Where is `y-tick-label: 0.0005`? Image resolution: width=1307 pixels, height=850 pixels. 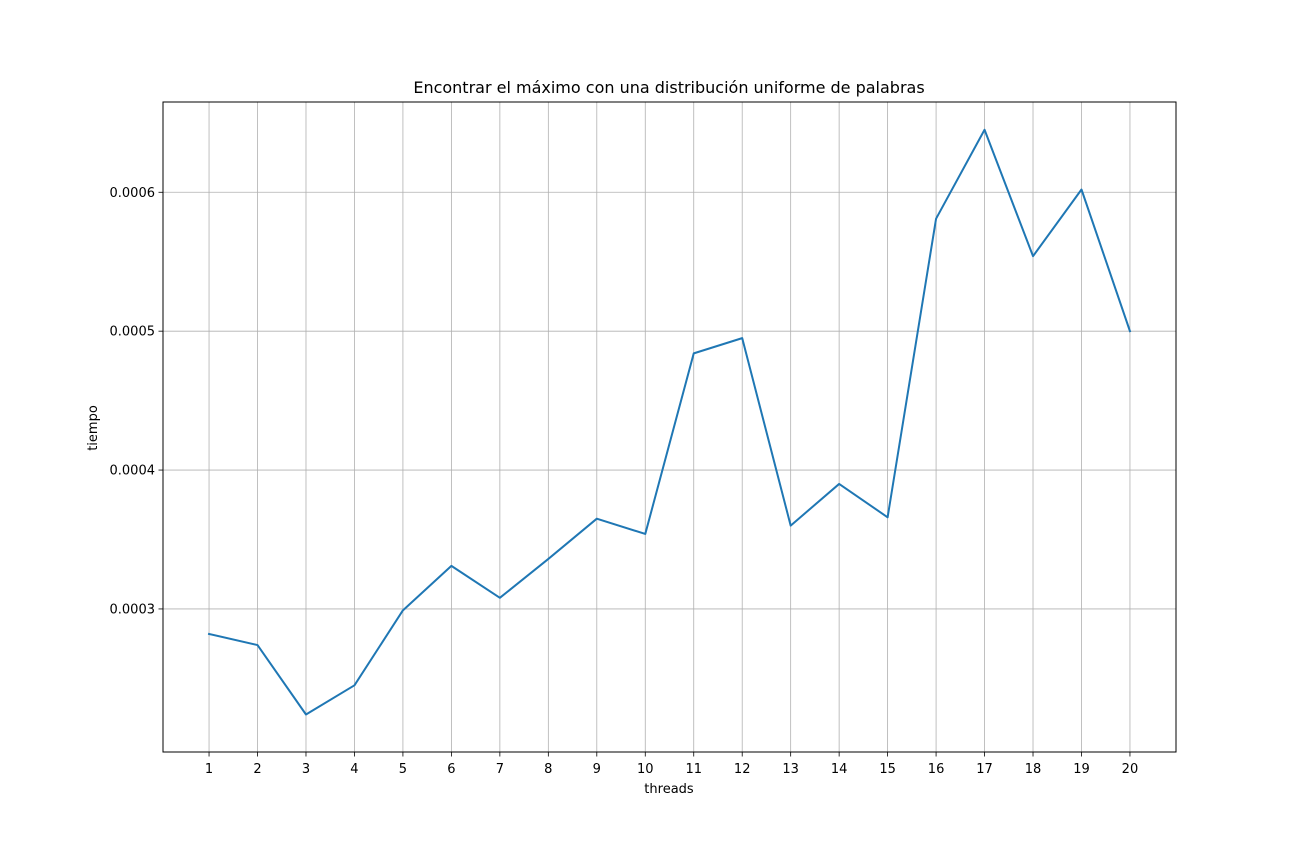
y-tick-label: 0.0005 is located at coordinates (133, 332).